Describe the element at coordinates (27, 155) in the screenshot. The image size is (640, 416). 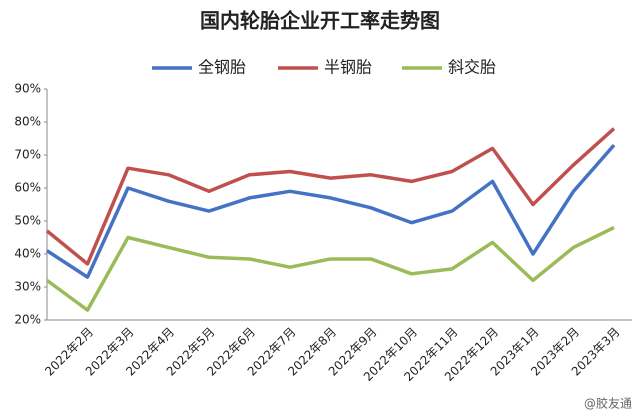
I see `y-tick-label: 70%` at that location.